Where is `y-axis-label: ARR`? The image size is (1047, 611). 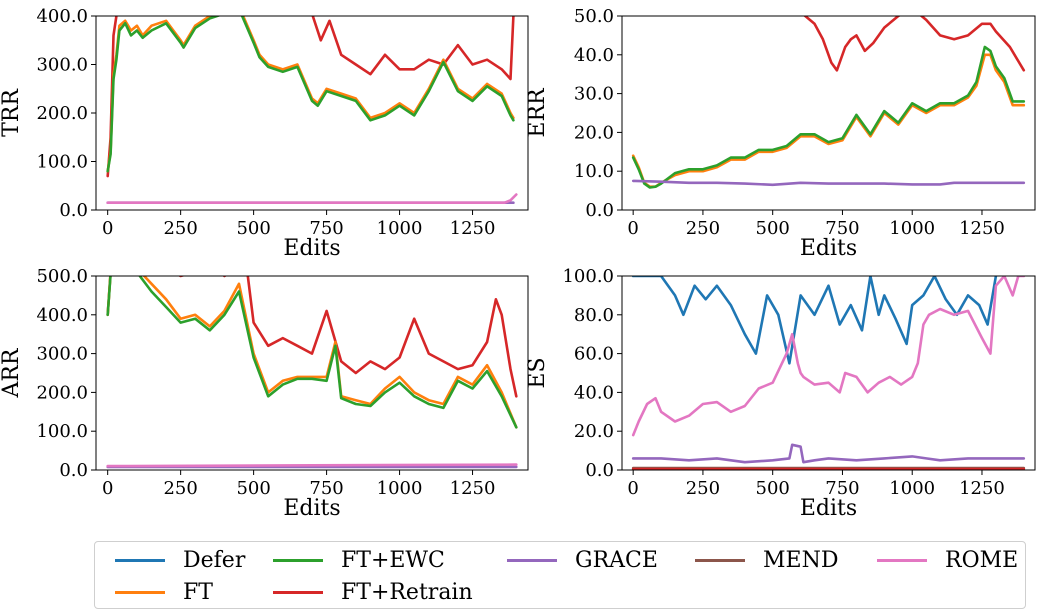
y-axis-label: ARR is located at coordinates (12, 372).